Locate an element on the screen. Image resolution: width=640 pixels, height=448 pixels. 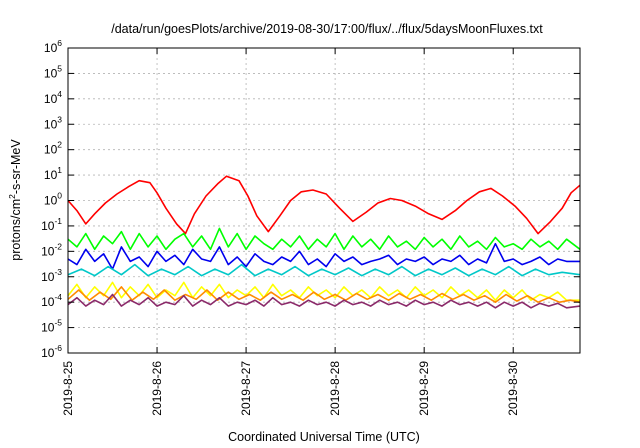
y-tick-exponent: 0 is located at coordinates (59, 196).